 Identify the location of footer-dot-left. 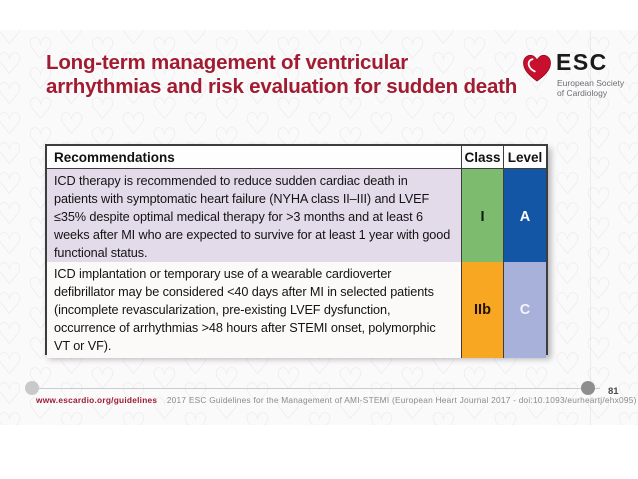
(32, 388).